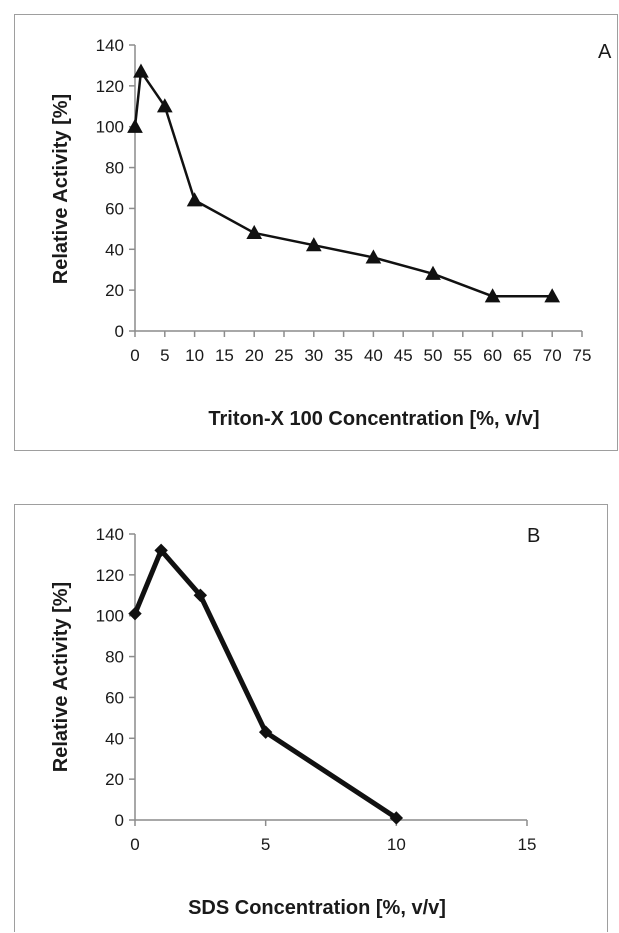 This screenshot has width=619, height=933. Describe the element at coordinates (373, 419) in the screenshot. I see `chart-a-x-axis-title: Triton-X 100 Concentration [%, v/v]` at that location.